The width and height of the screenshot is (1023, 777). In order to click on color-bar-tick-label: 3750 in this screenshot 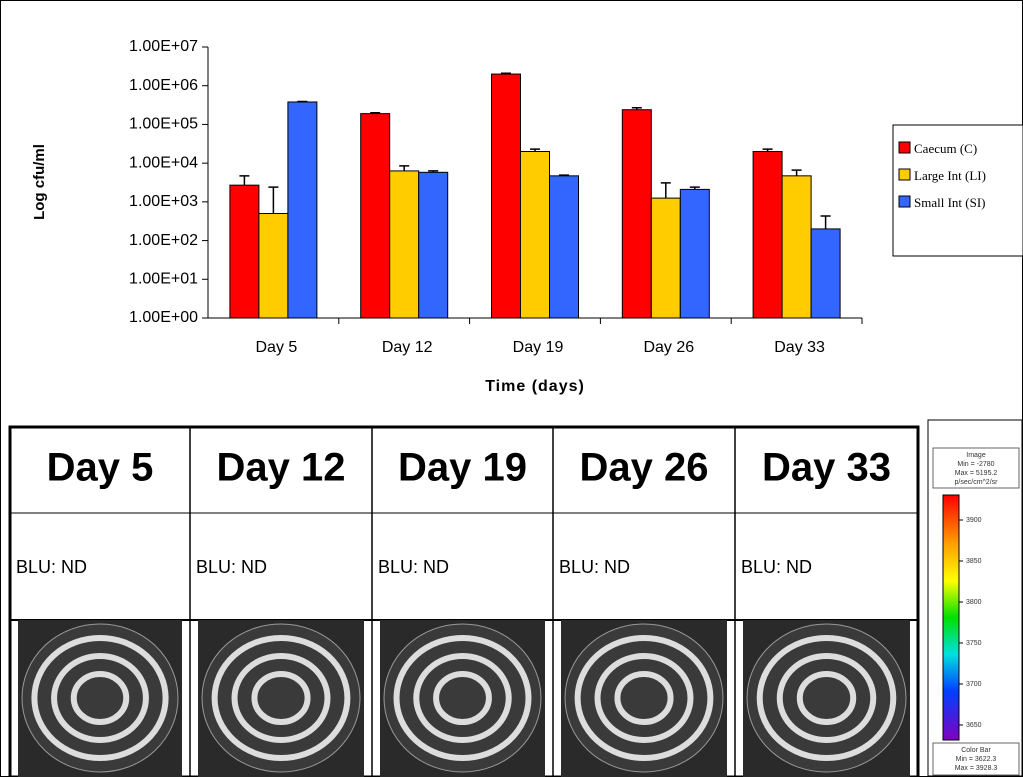, I will do `click(974, 643)`.